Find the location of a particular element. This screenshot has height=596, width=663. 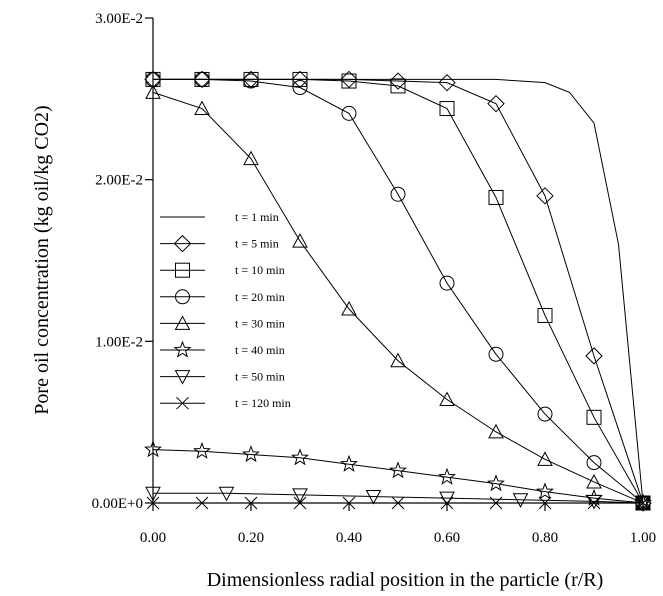

legend-label-8: t = 120 min is located at coordinates (263, 403).